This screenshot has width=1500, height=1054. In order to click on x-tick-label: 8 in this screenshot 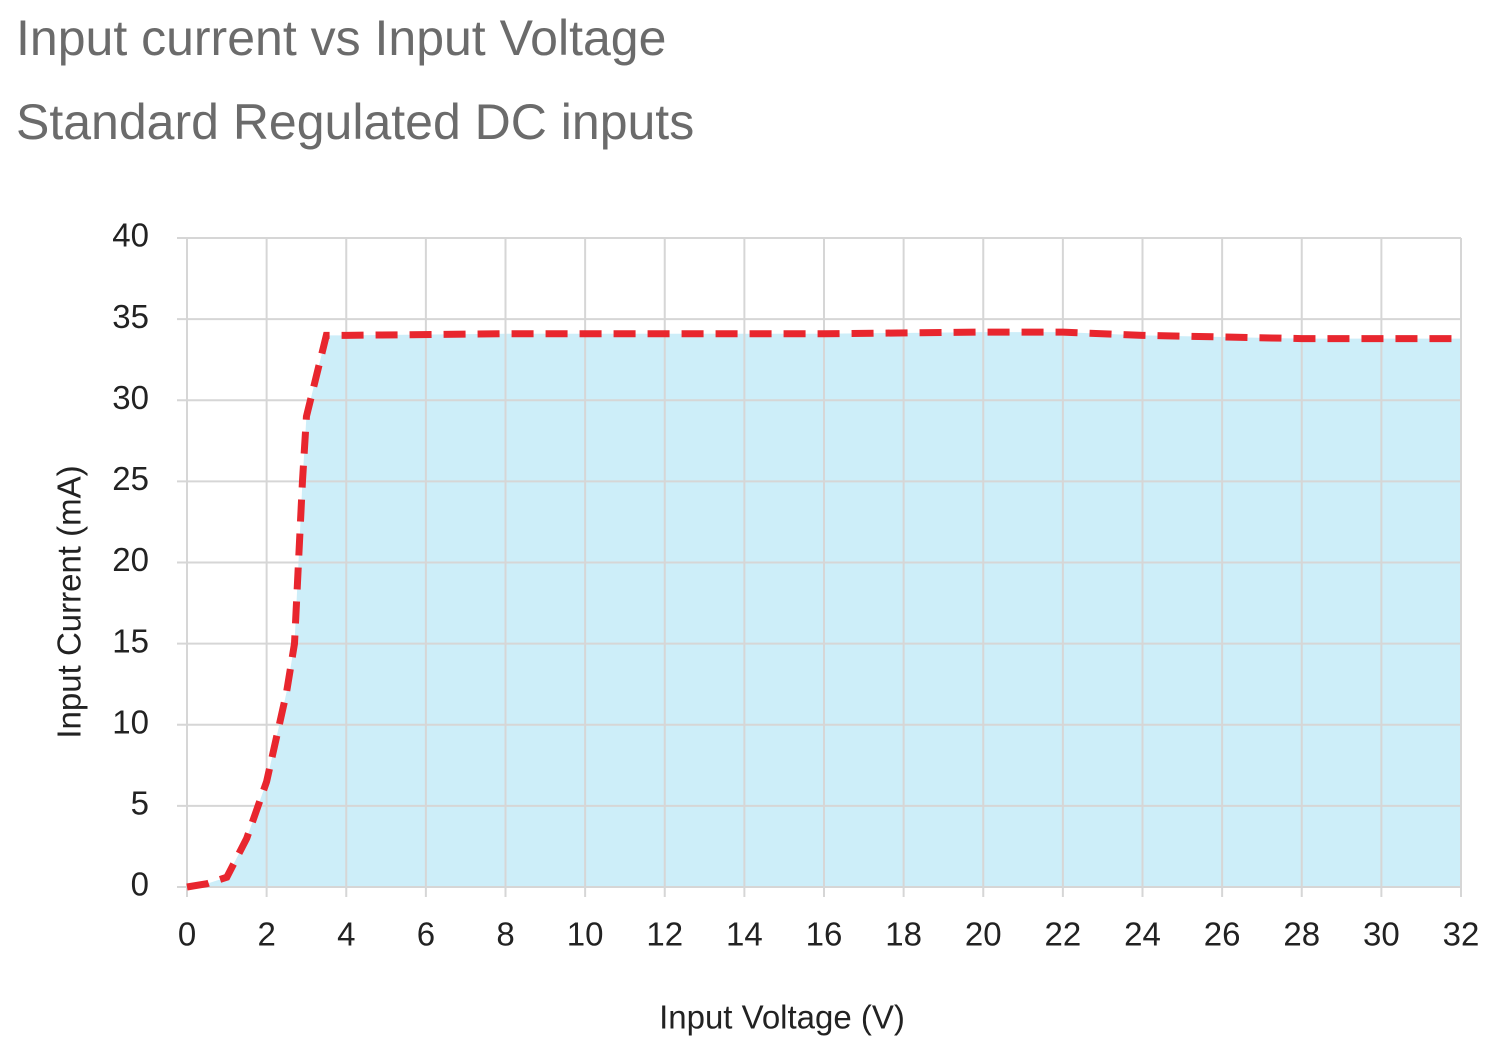, I will do `click(505, 934)`.